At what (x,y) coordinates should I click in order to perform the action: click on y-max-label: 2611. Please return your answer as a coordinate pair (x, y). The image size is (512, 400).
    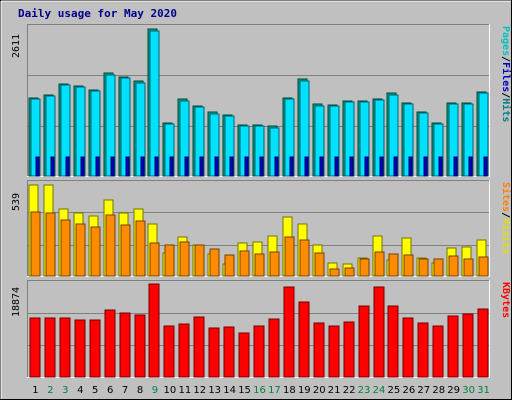
    Looking at the image, I should click on (16, 46).